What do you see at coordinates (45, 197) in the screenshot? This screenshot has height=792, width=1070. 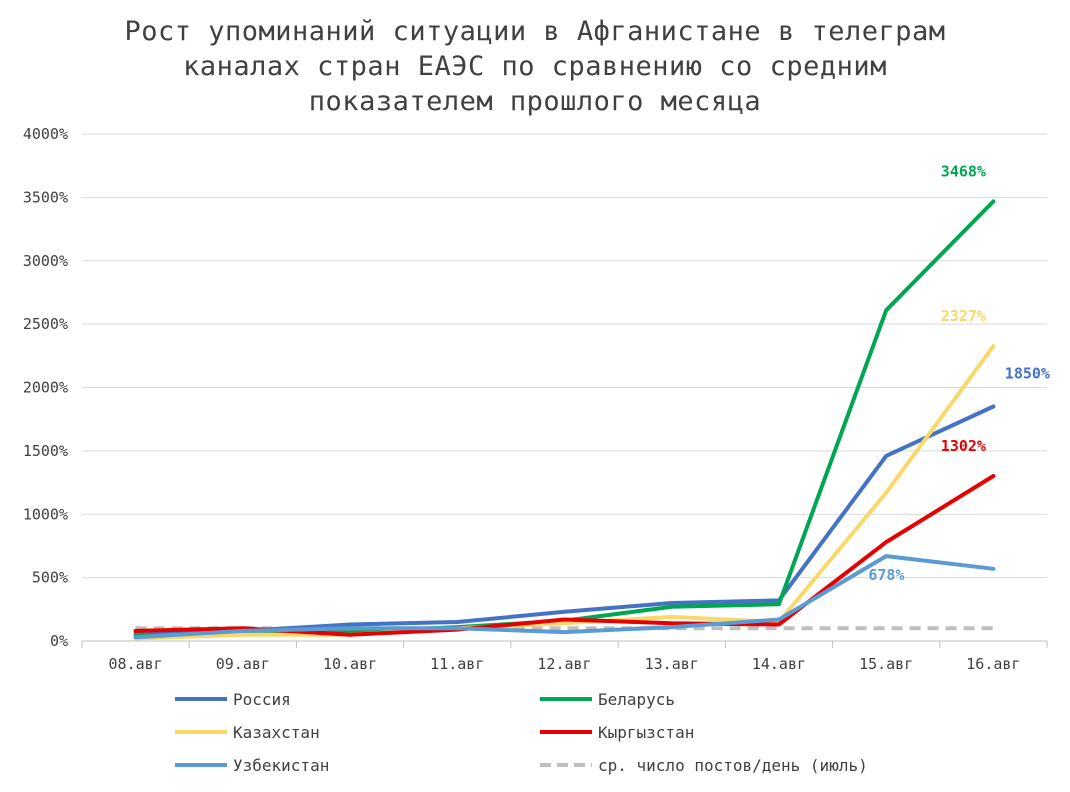 I see `y-tick-label: 3500%` at bounding box center [45, 197].